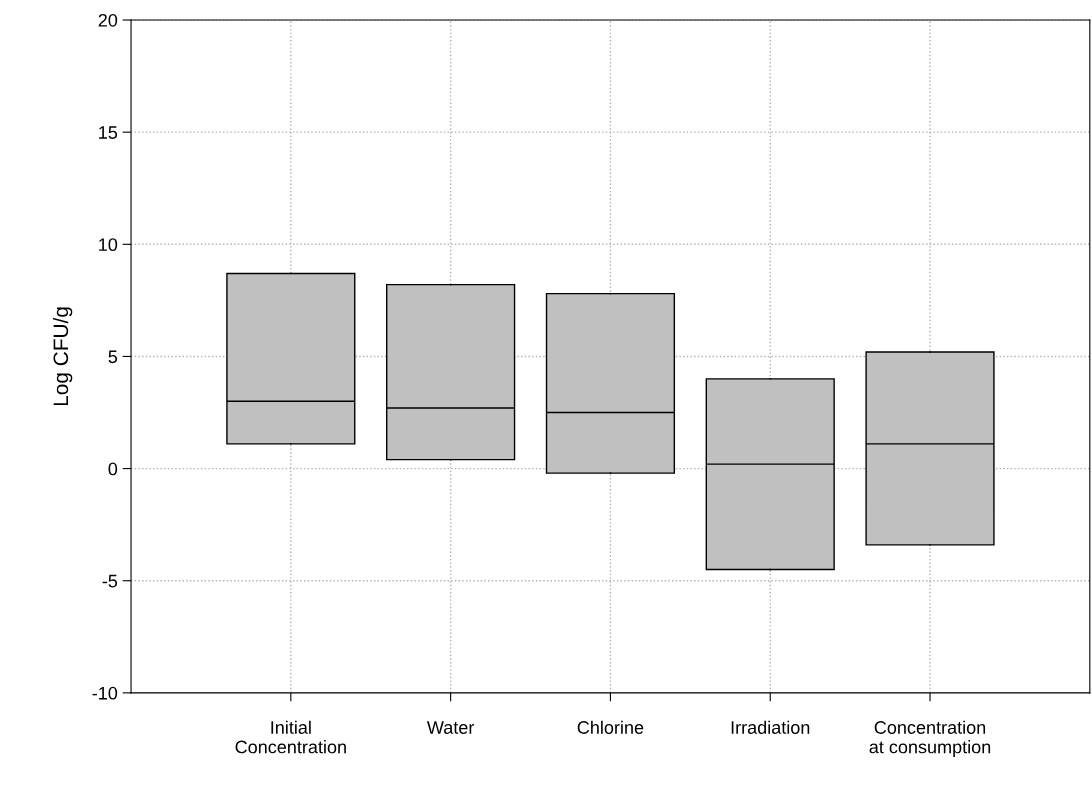 This screenshot has width=1092, height=801. What do you see at coordinates (290, 737) in the screenshot?
I see `x-tick-label: Initial Concentration` at bounding box center [290, 737].